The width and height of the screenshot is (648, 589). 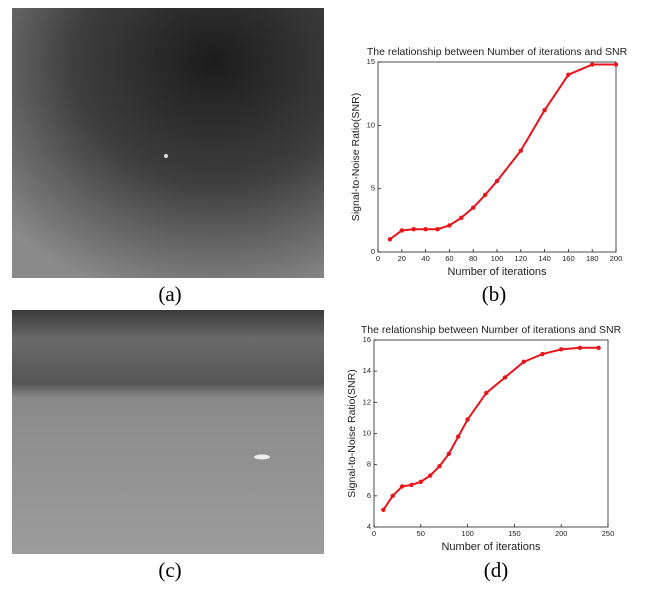 What do you see at coordinates (496, 570) in the screenshot?
I see `caption: (d)` at bounding box center [496, 570].